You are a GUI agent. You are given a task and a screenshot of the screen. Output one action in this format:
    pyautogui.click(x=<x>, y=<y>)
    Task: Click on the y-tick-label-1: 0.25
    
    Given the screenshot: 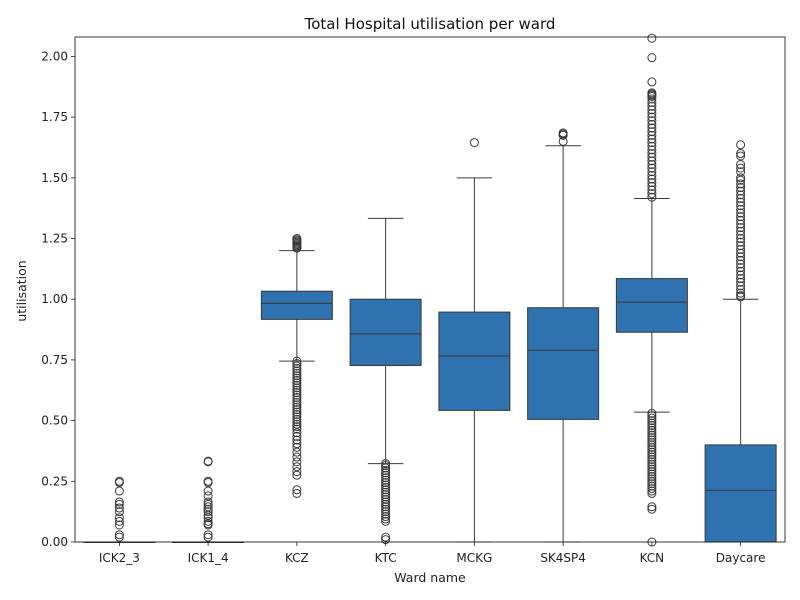 What is the action you would take?
    pyautogui.click(x=54, y=481)
    